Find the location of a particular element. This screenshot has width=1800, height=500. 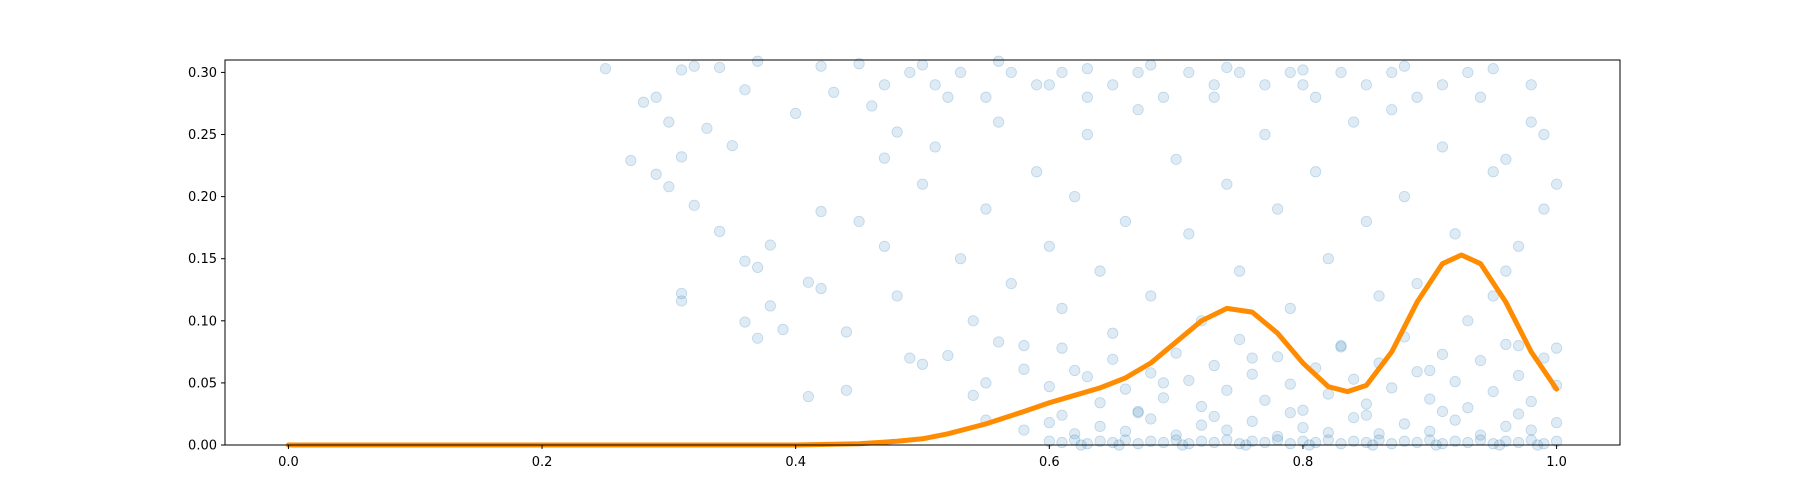

x-tick-label: 0.4 is located at coordinates (795, 462).